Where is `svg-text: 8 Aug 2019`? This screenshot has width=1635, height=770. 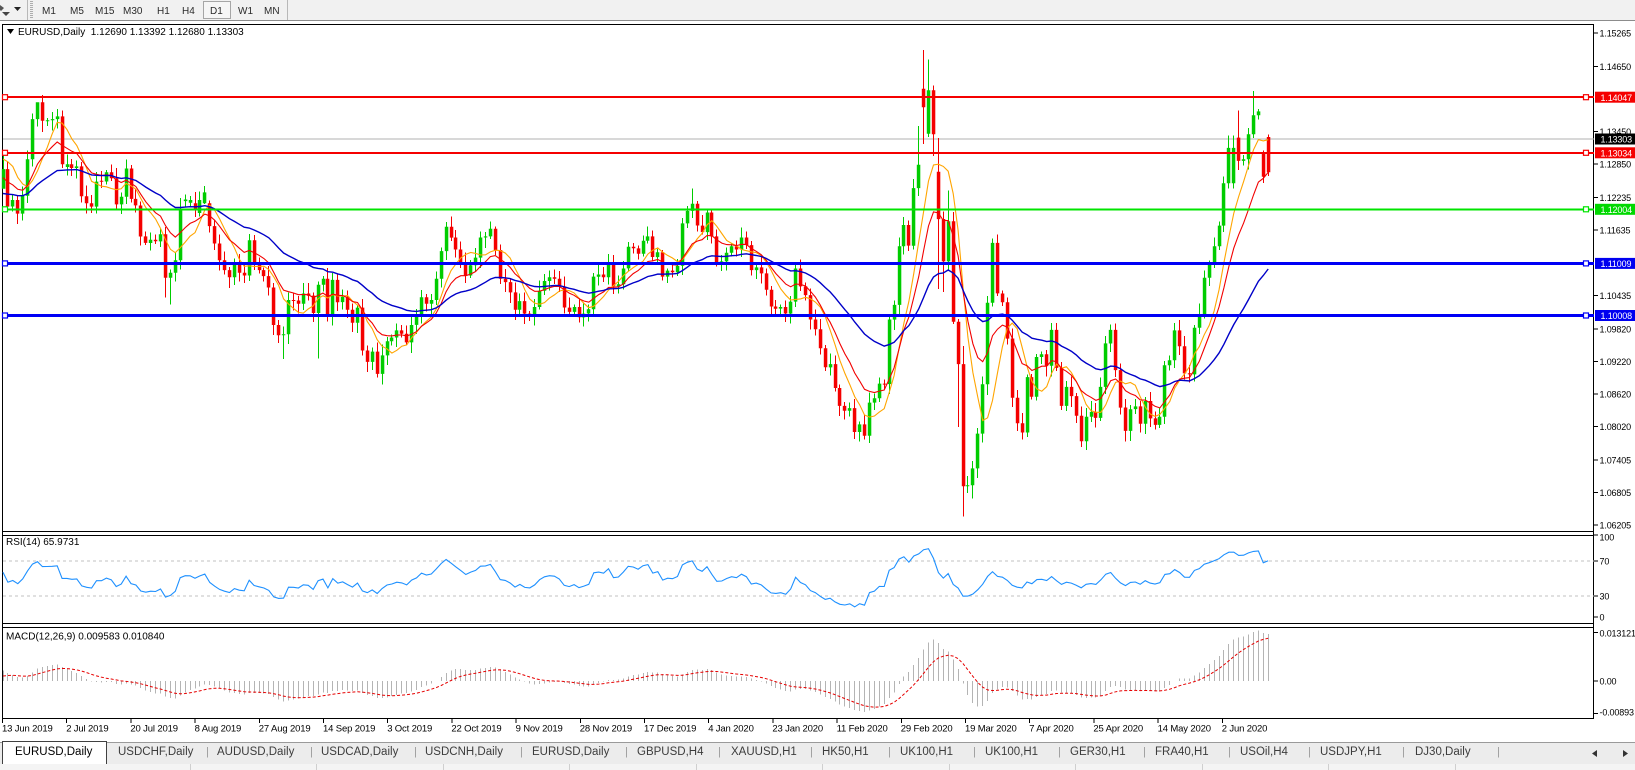
svg-text: 8 Aug 2019 is located at coordinates (218, 729).